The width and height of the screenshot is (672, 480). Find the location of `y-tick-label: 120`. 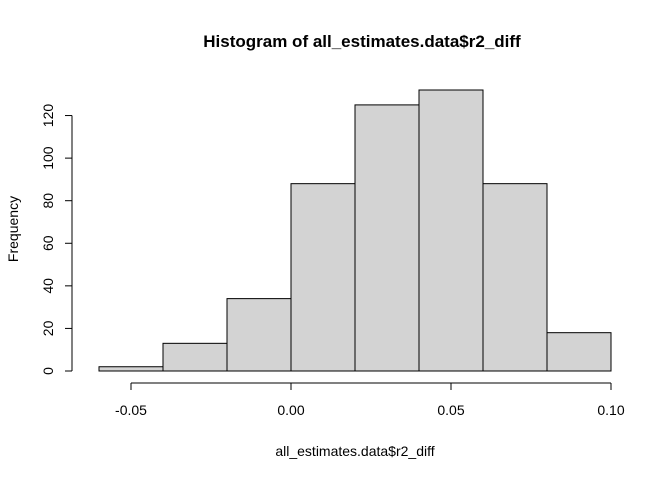

y-tick-label: 120 is located at coordinates (48, 116).